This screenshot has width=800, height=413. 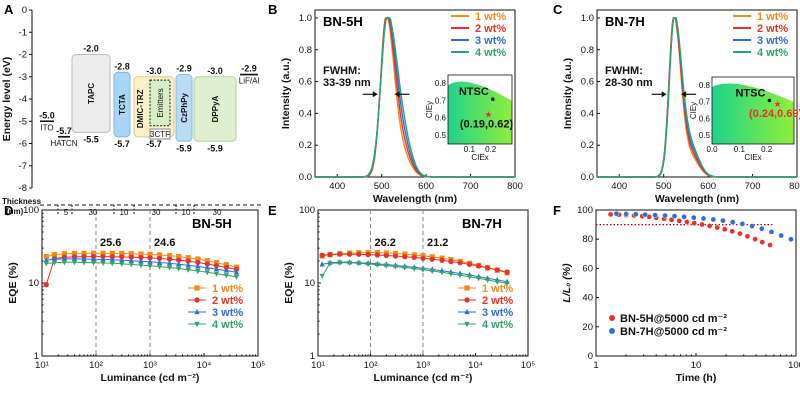 I want to click on x-axis-label: Luminance (cd m⁻²), so click(x=150, y=378).